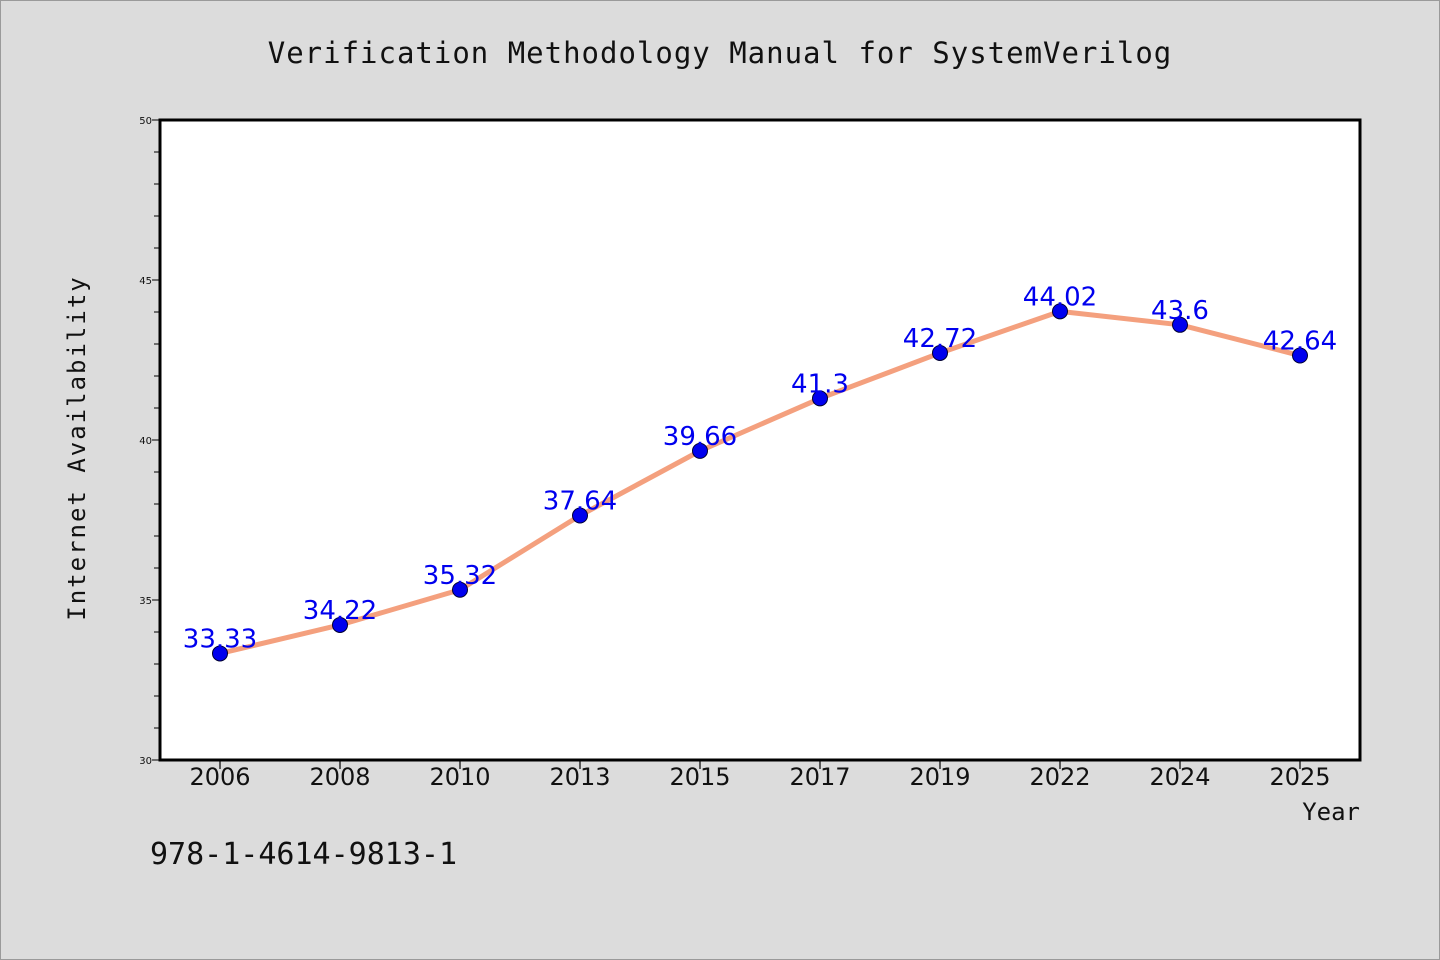  I want to click on x-tick-label: 2025, so click(1299, 777).